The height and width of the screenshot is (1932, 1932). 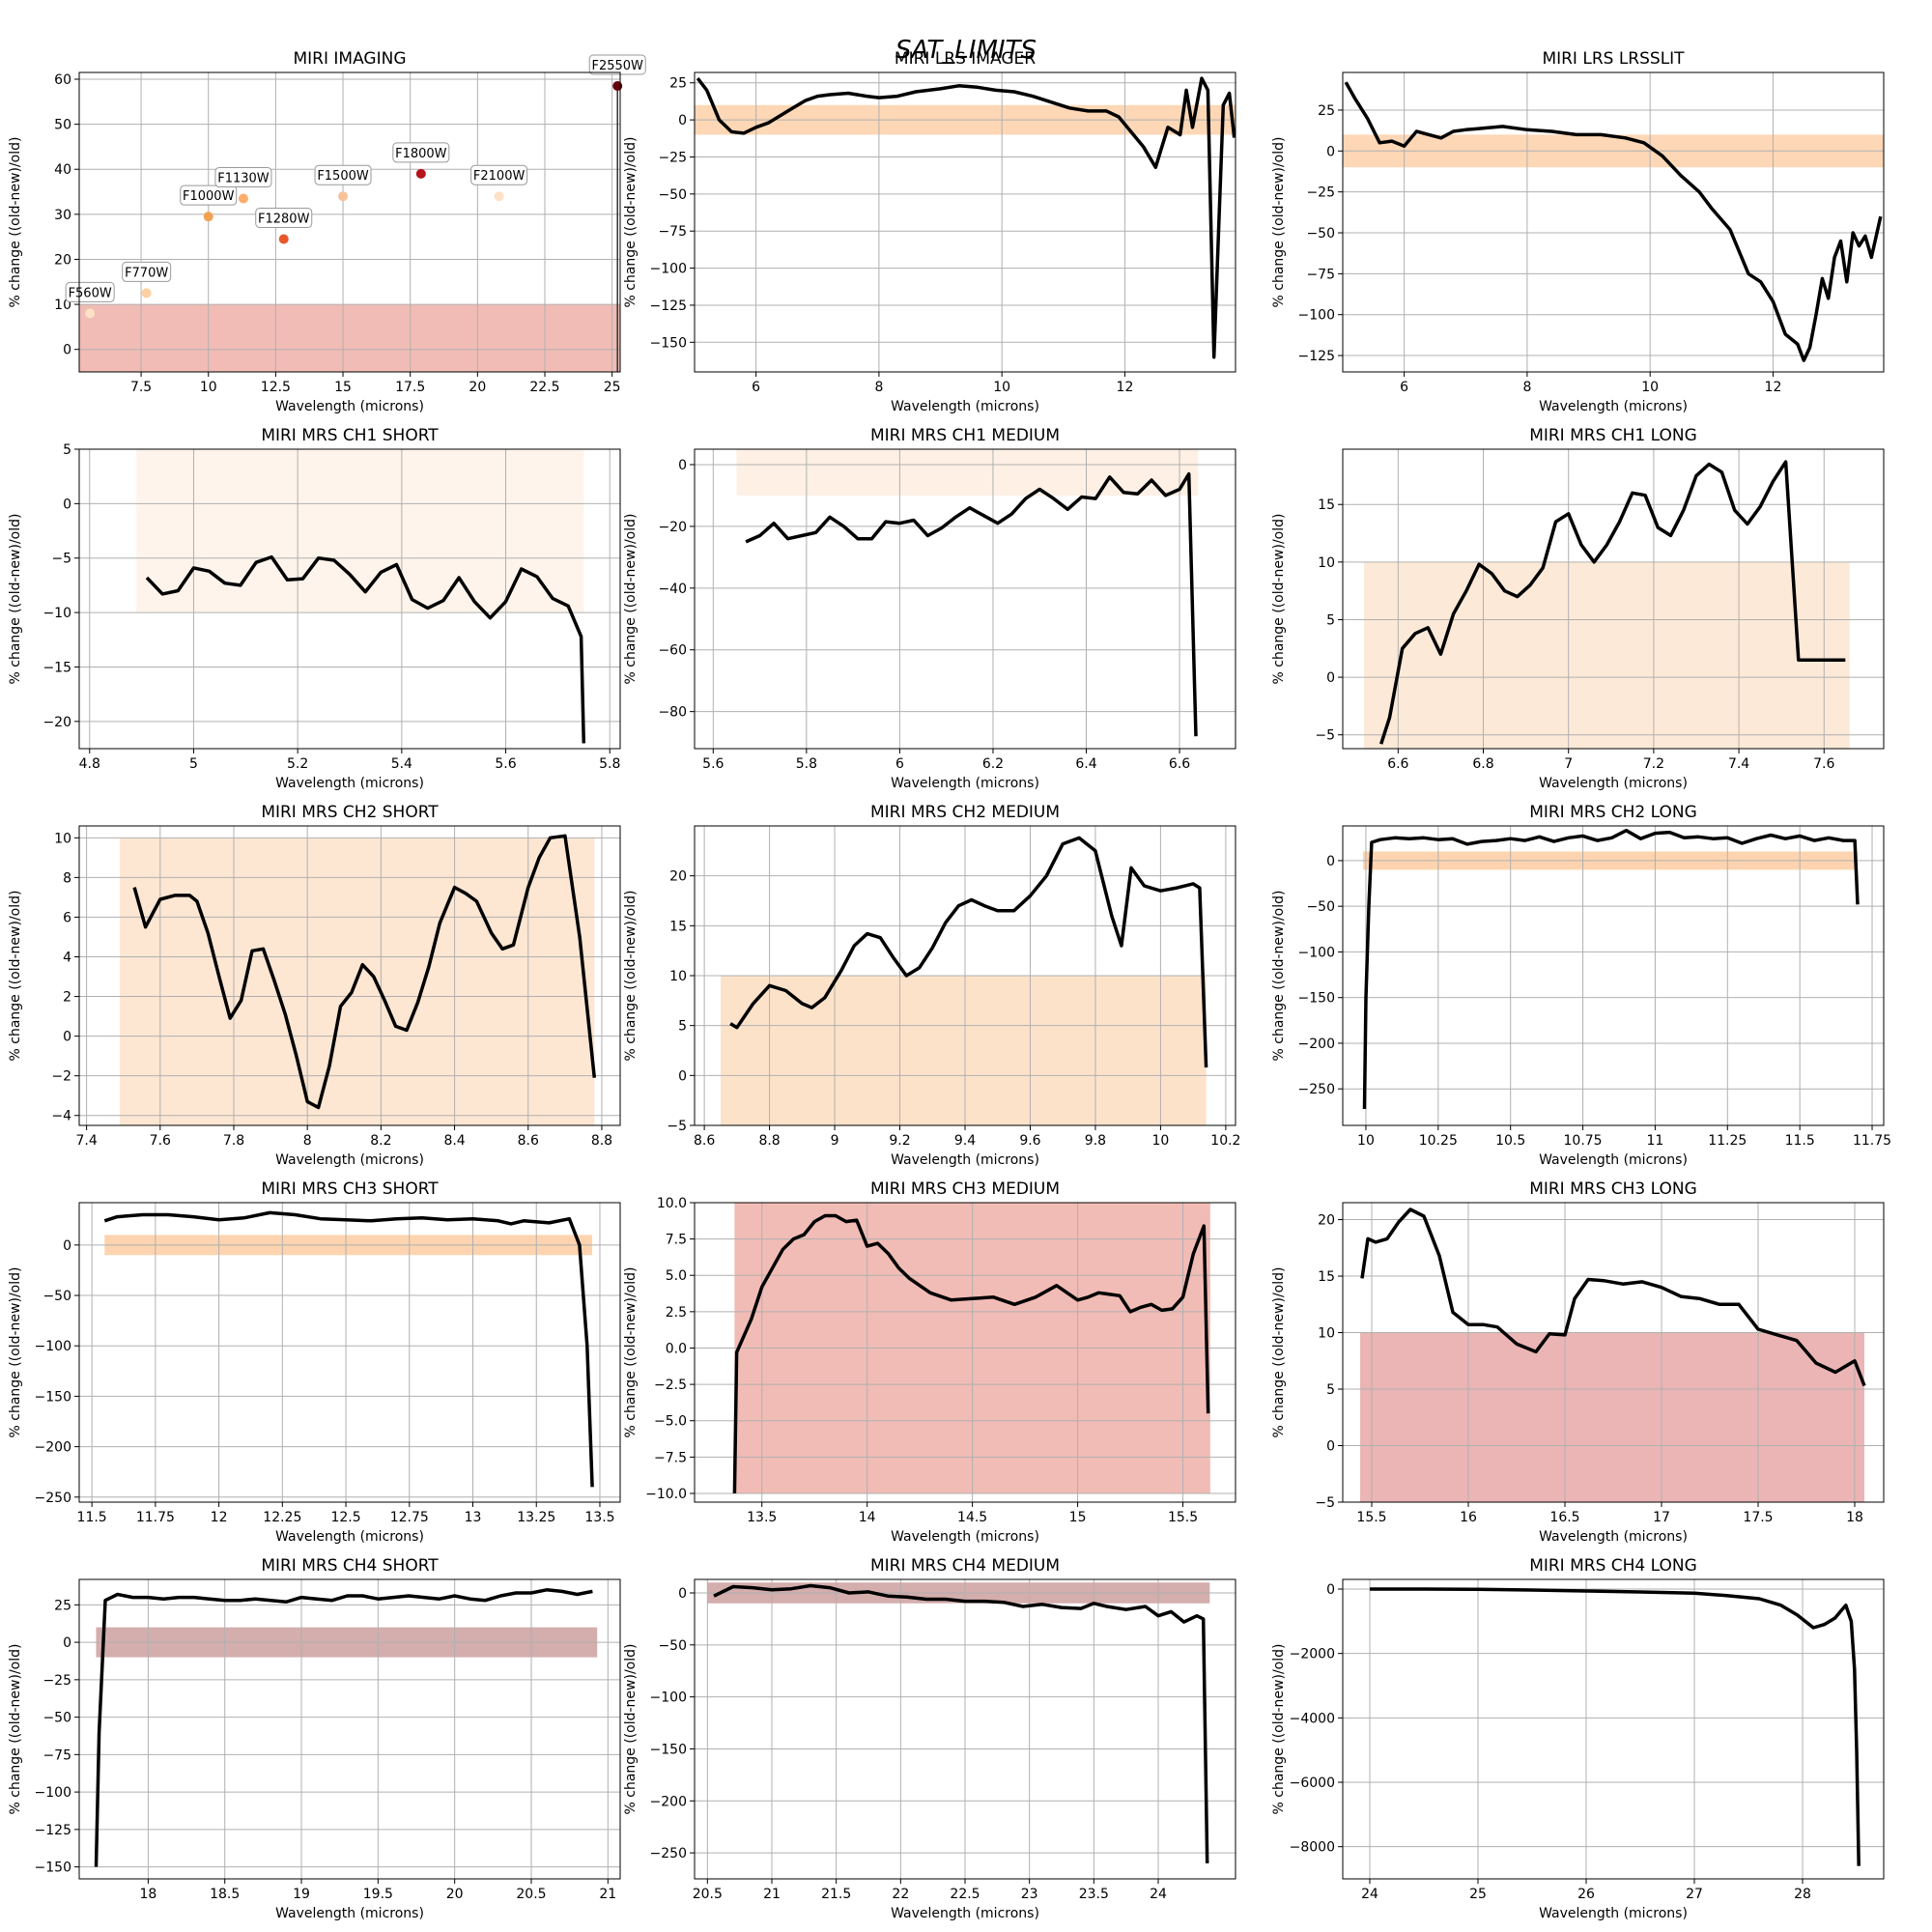 I want to click on x-tick-label: 10.25, so click(x=1438, y=1141).